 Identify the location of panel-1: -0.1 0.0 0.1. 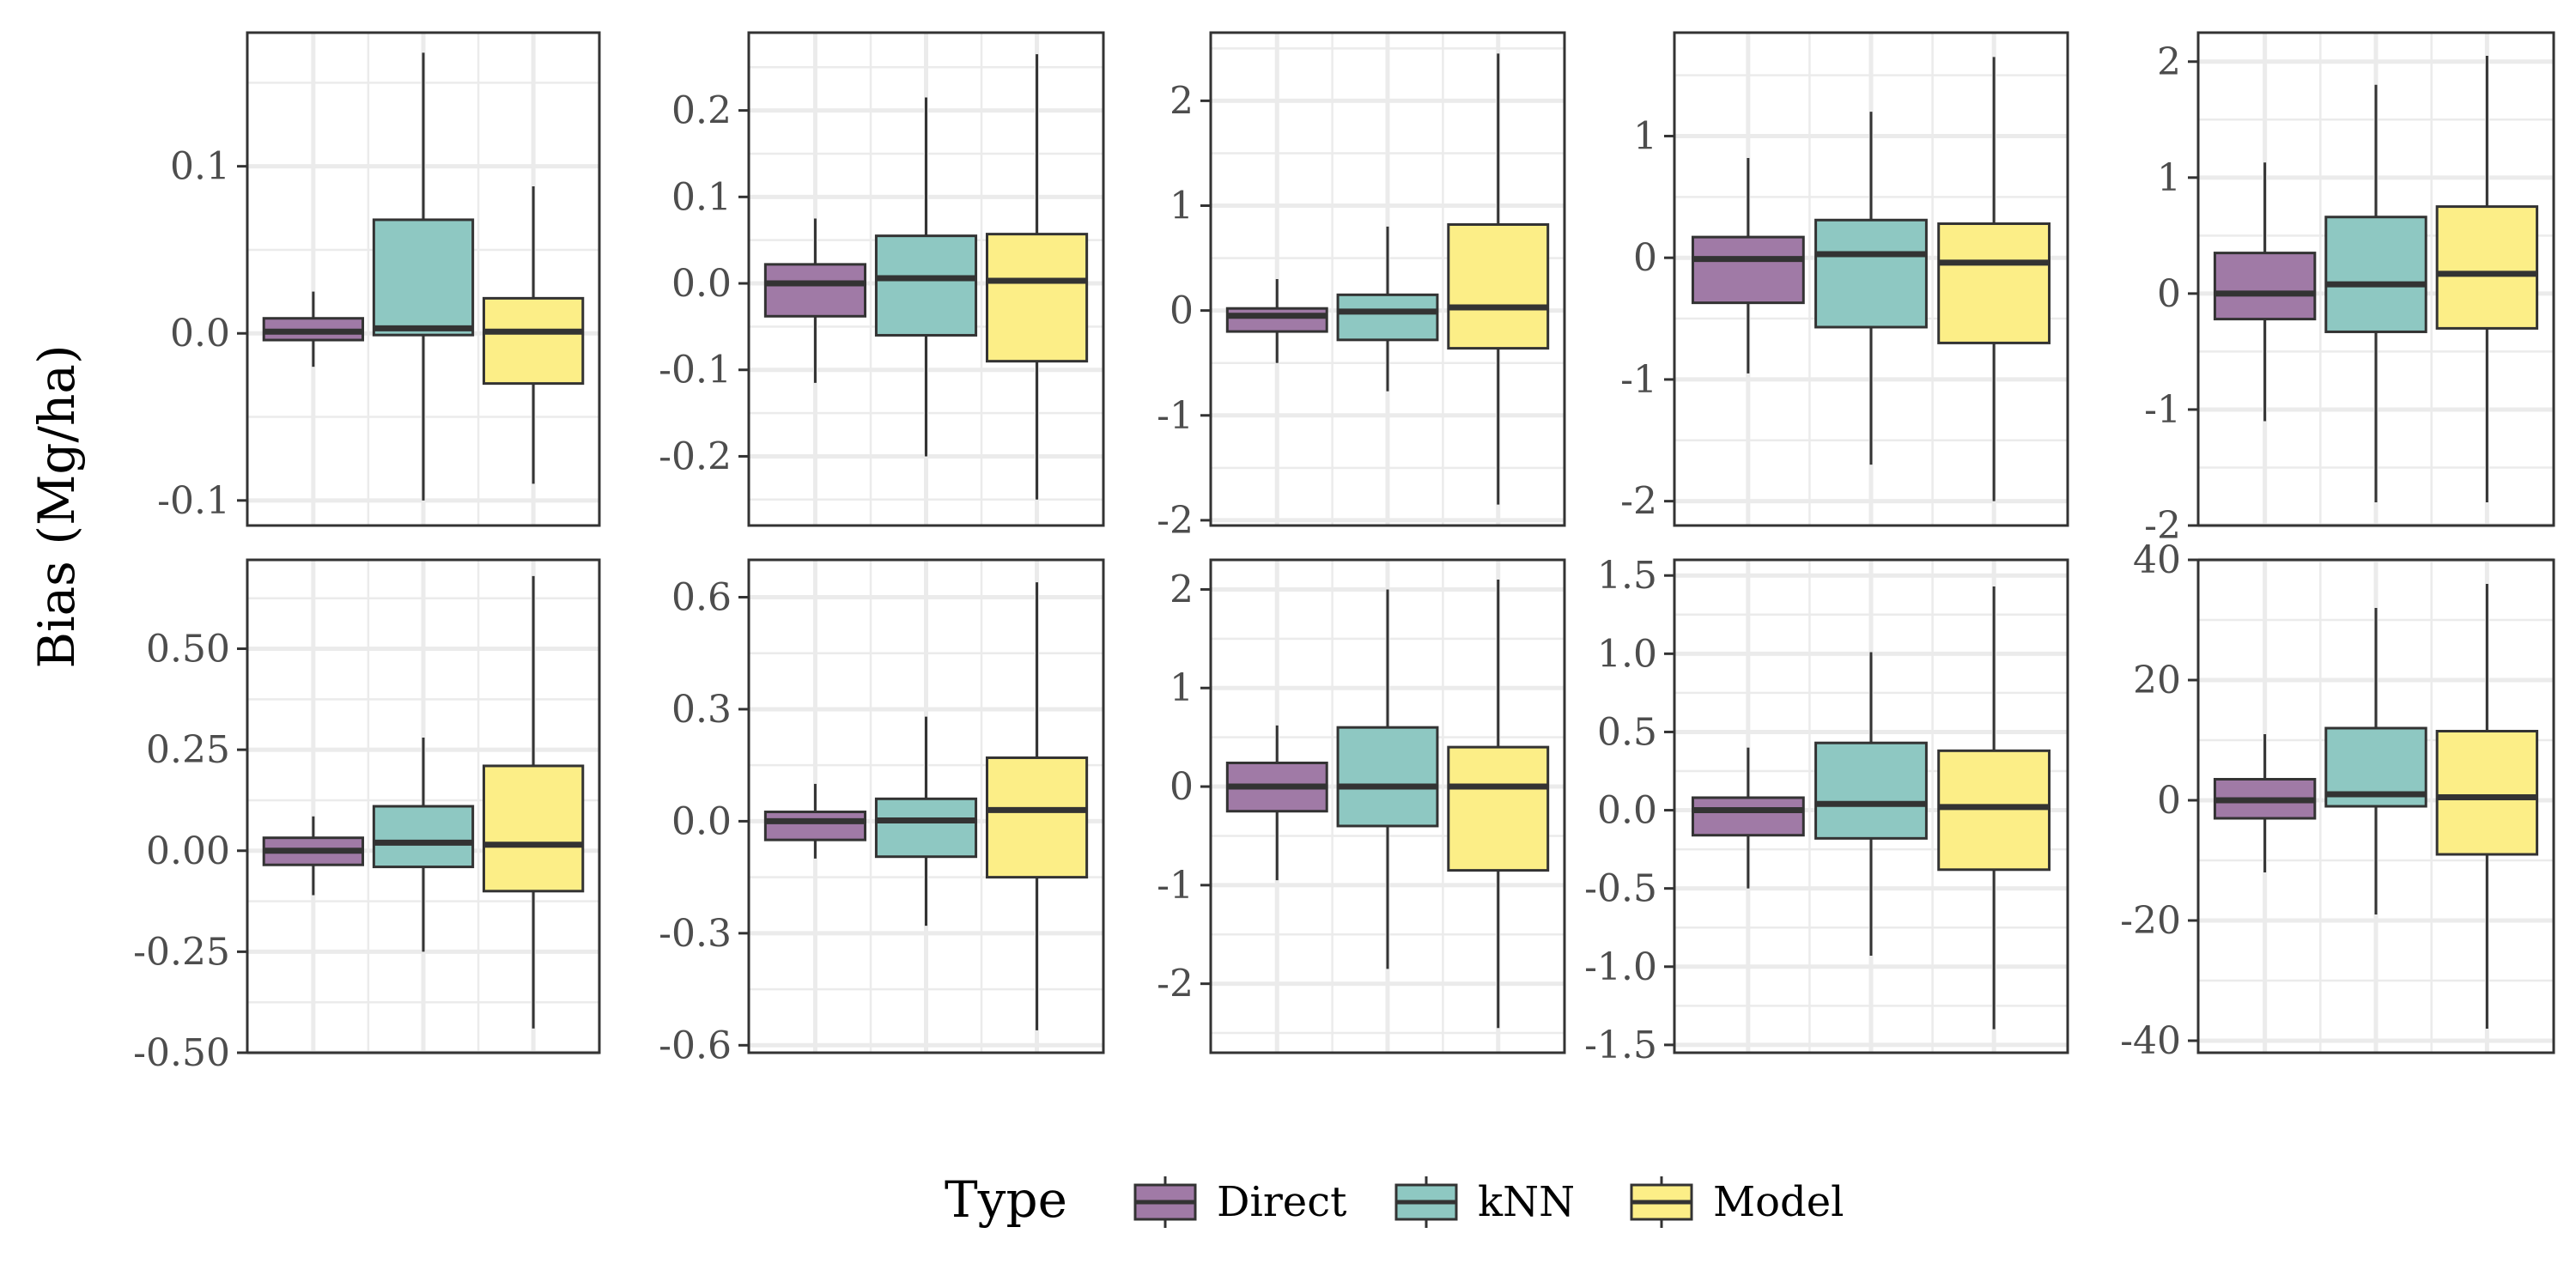
(379, 279).